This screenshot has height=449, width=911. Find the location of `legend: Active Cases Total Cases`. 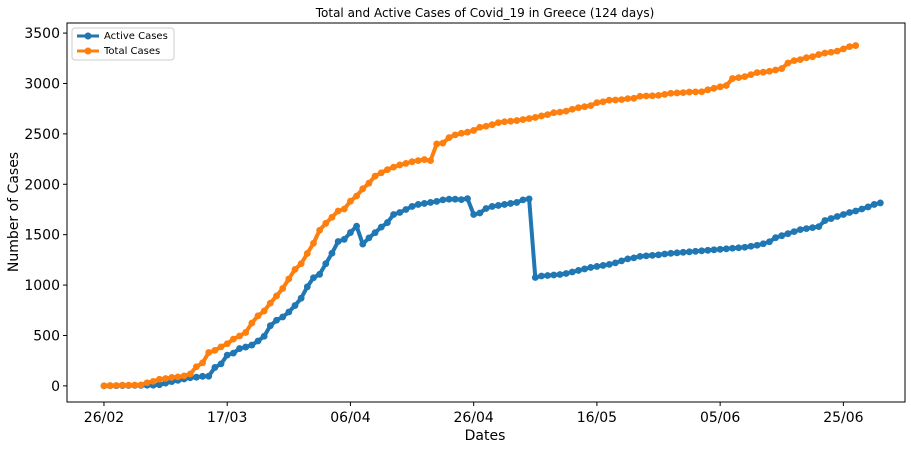

legend: Active Cases Total Cases is located at coordinates (123, 44).